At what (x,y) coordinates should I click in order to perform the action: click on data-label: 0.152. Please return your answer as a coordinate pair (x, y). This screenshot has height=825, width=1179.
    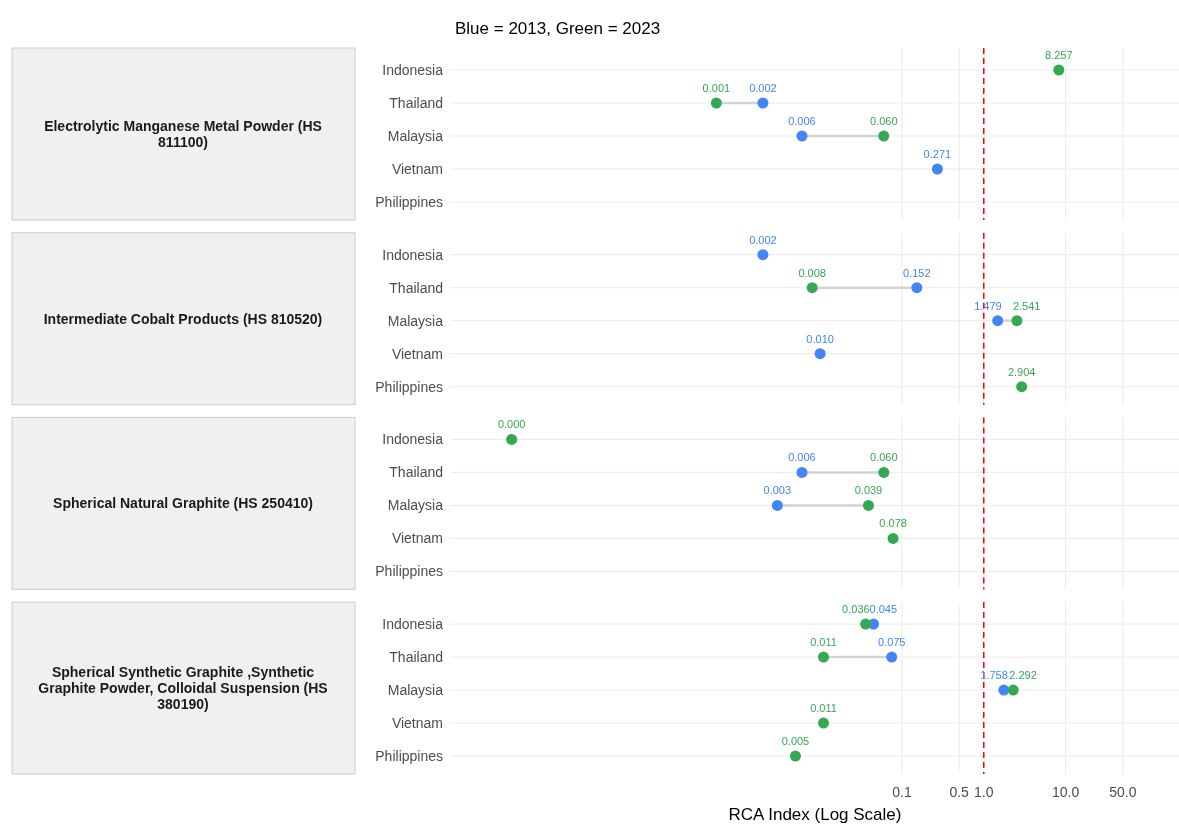
    Looking at the image, I should click on (917, 272).